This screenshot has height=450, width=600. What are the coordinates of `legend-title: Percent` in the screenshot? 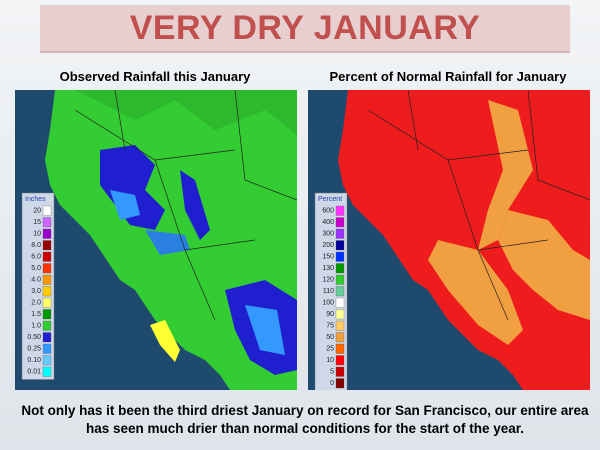 It's located at (330, 199).